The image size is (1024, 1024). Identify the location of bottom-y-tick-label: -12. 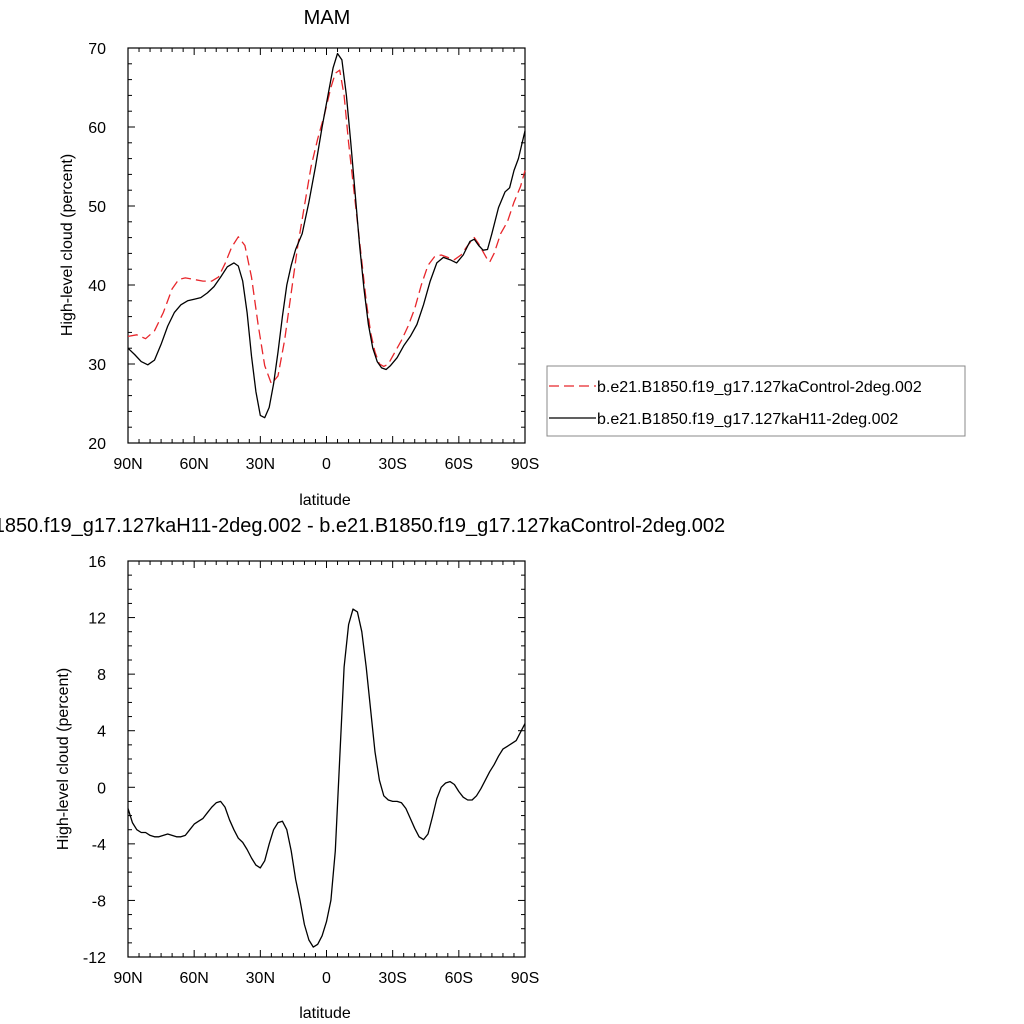
(94, 958).